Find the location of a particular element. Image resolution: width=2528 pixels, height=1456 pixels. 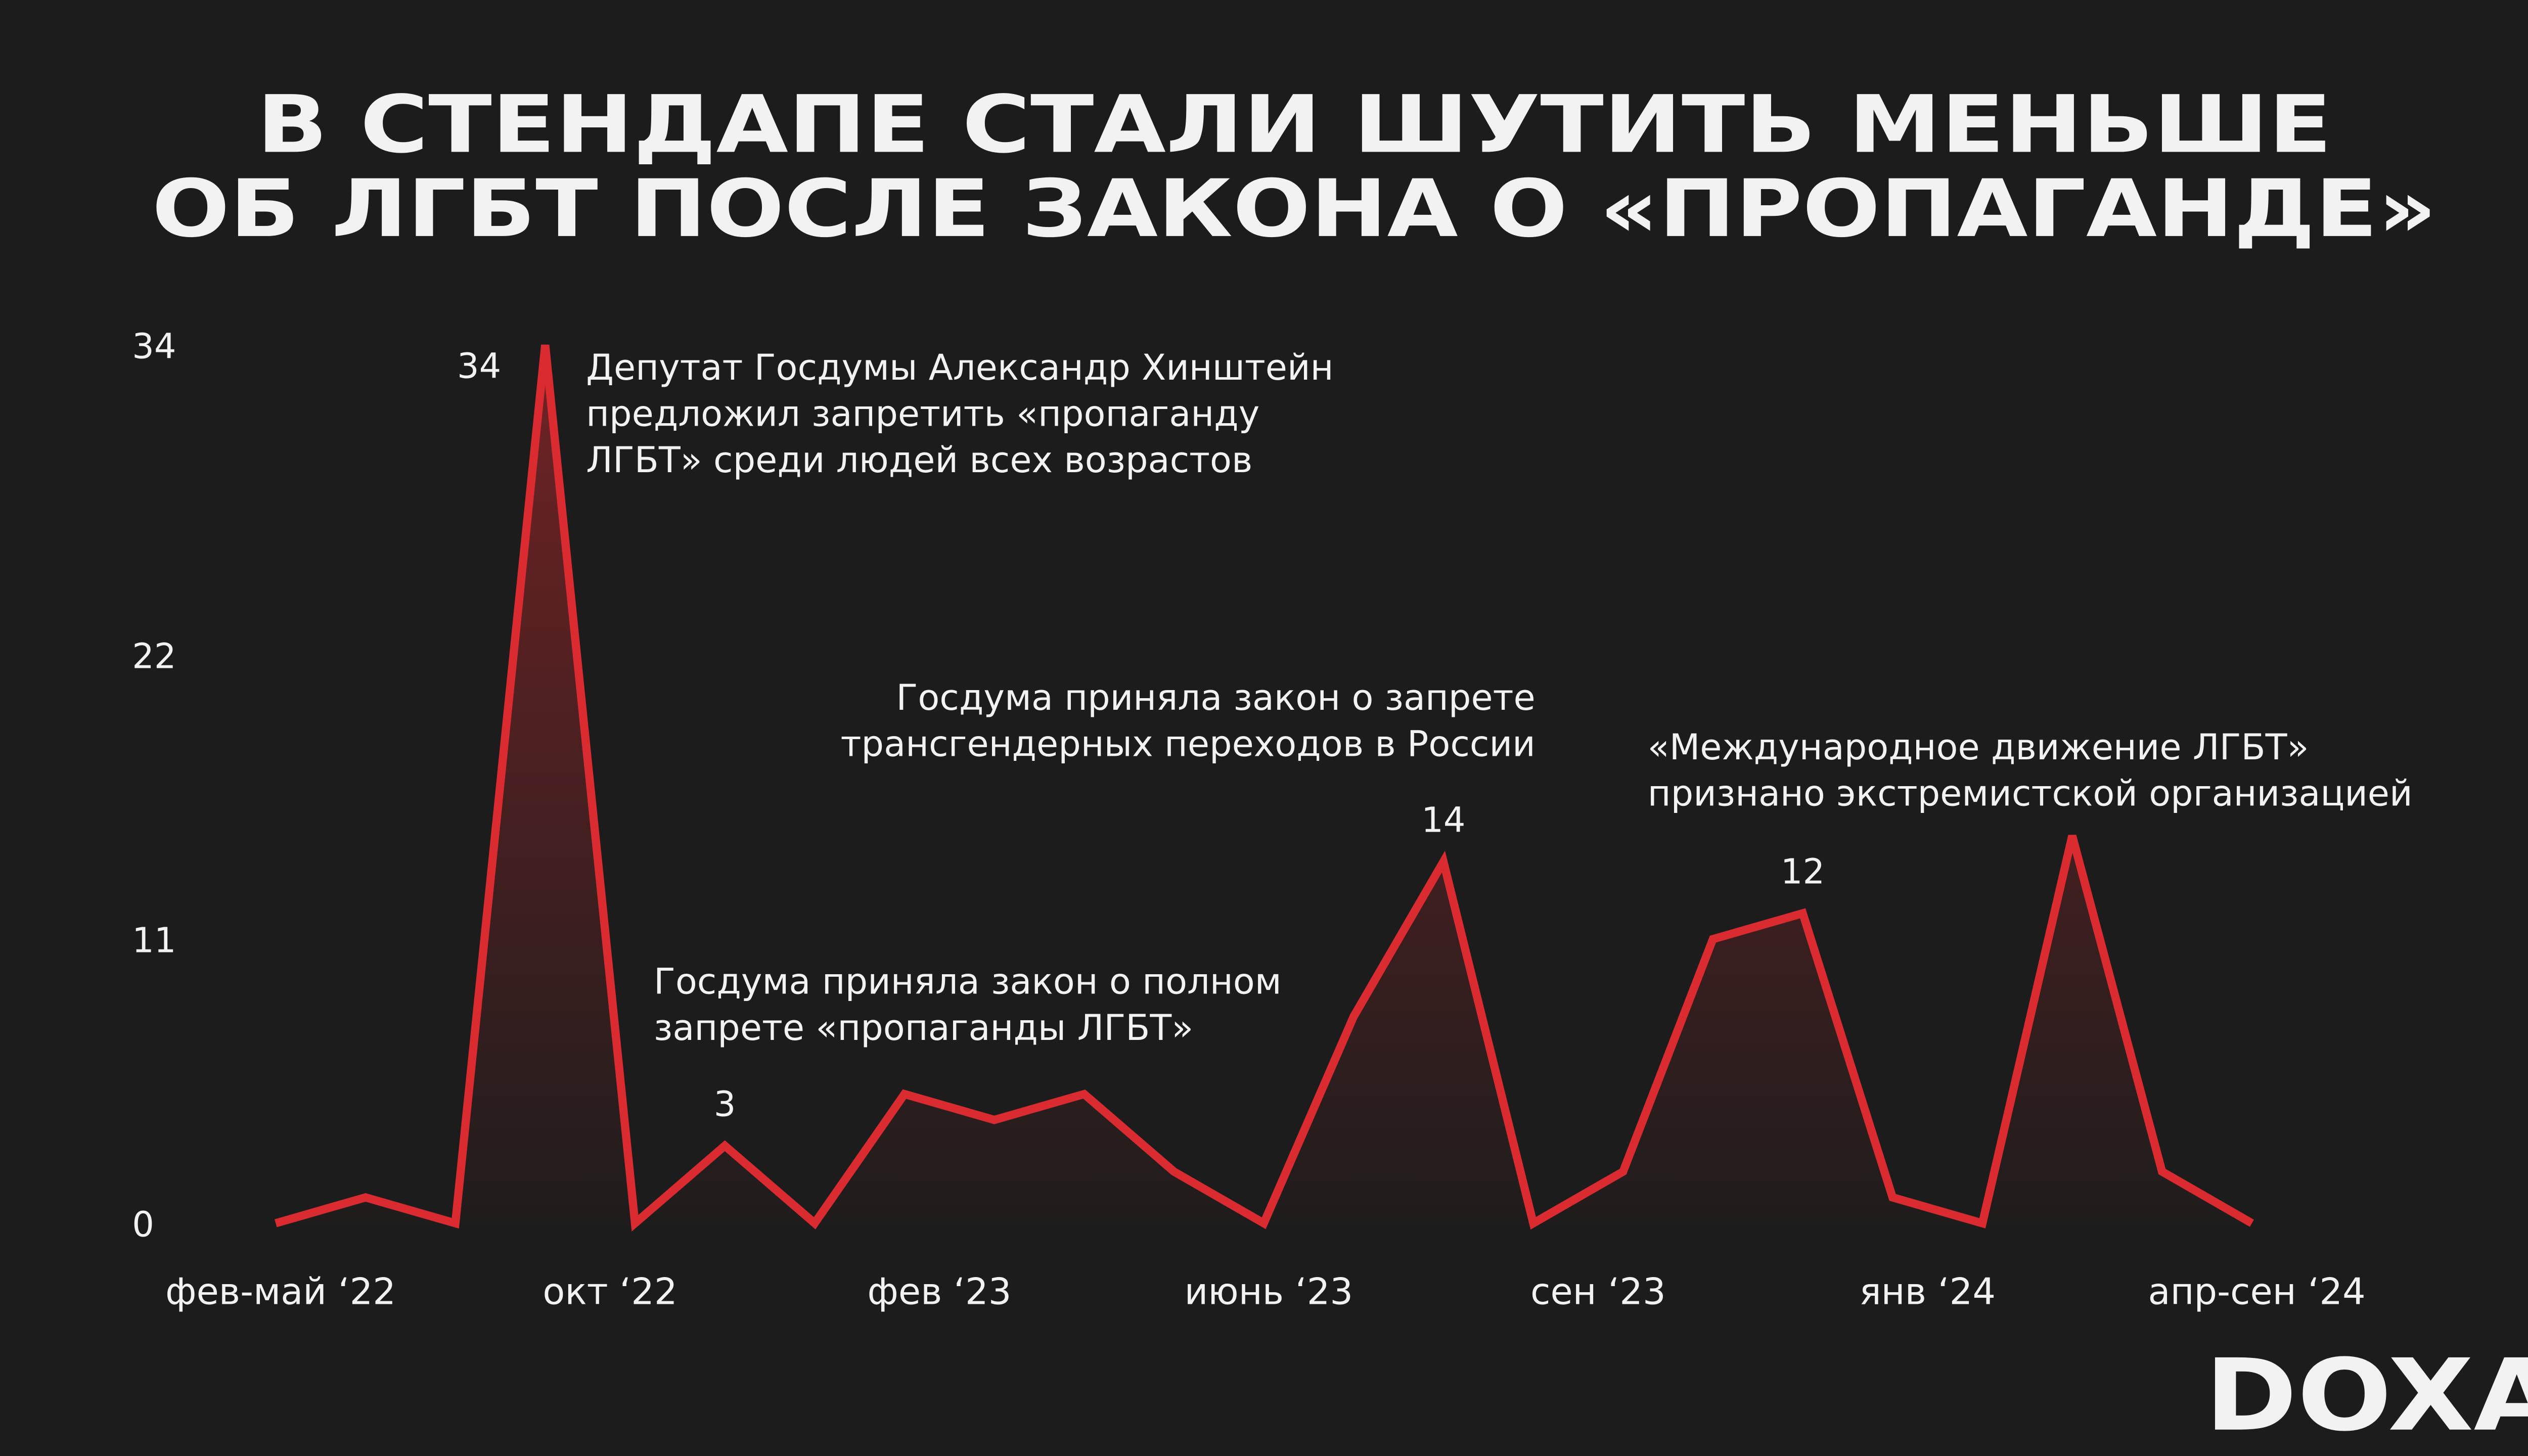

x-tick-label: апр-сен ‘24 is located at coordinates (2257, 1291).